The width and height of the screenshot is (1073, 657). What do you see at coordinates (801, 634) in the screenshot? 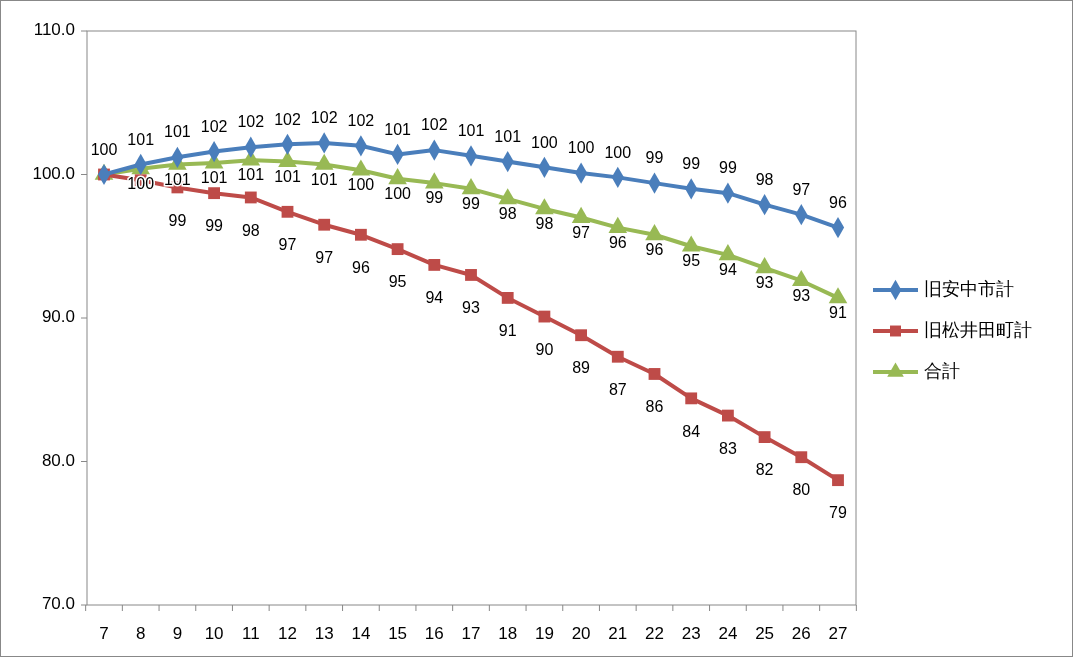
I see `x-tick-label: 26` at bounding box center [801, 634].